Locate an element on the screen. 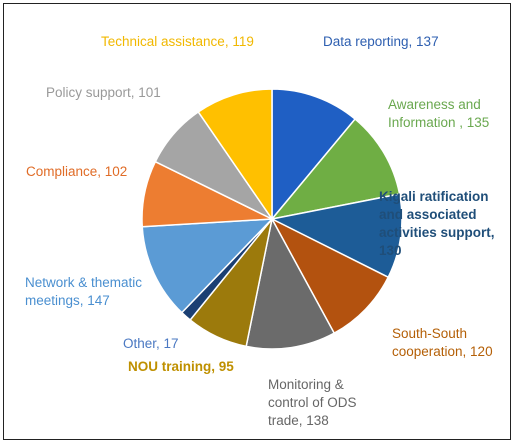 This screenshot has width=516, height=444. label-technical-assistance: Technical assistance, 119 is located at coordinates (177, 41).